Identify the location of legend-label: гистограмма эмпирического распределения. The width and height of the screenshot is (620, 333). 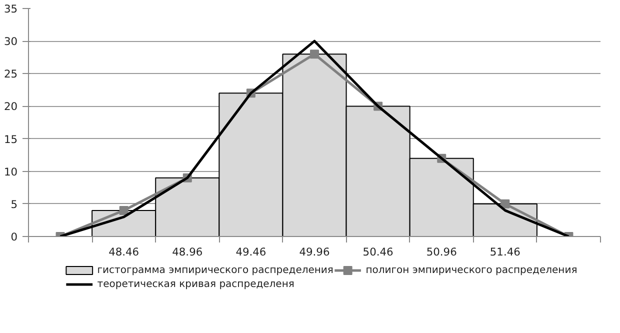
(215, 270).